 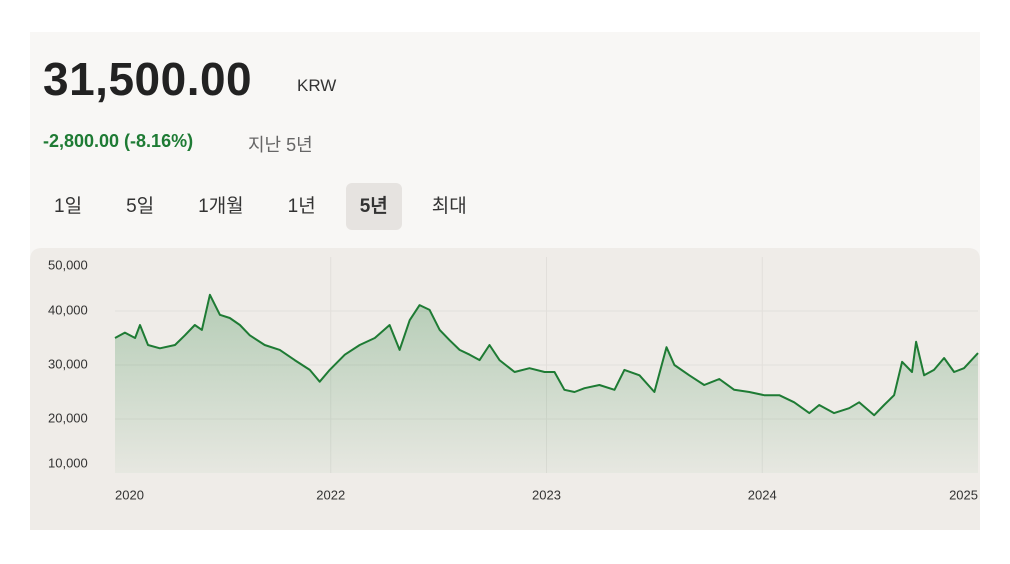 I want to click on range-tab: 1년, so click(x=301, y=206).